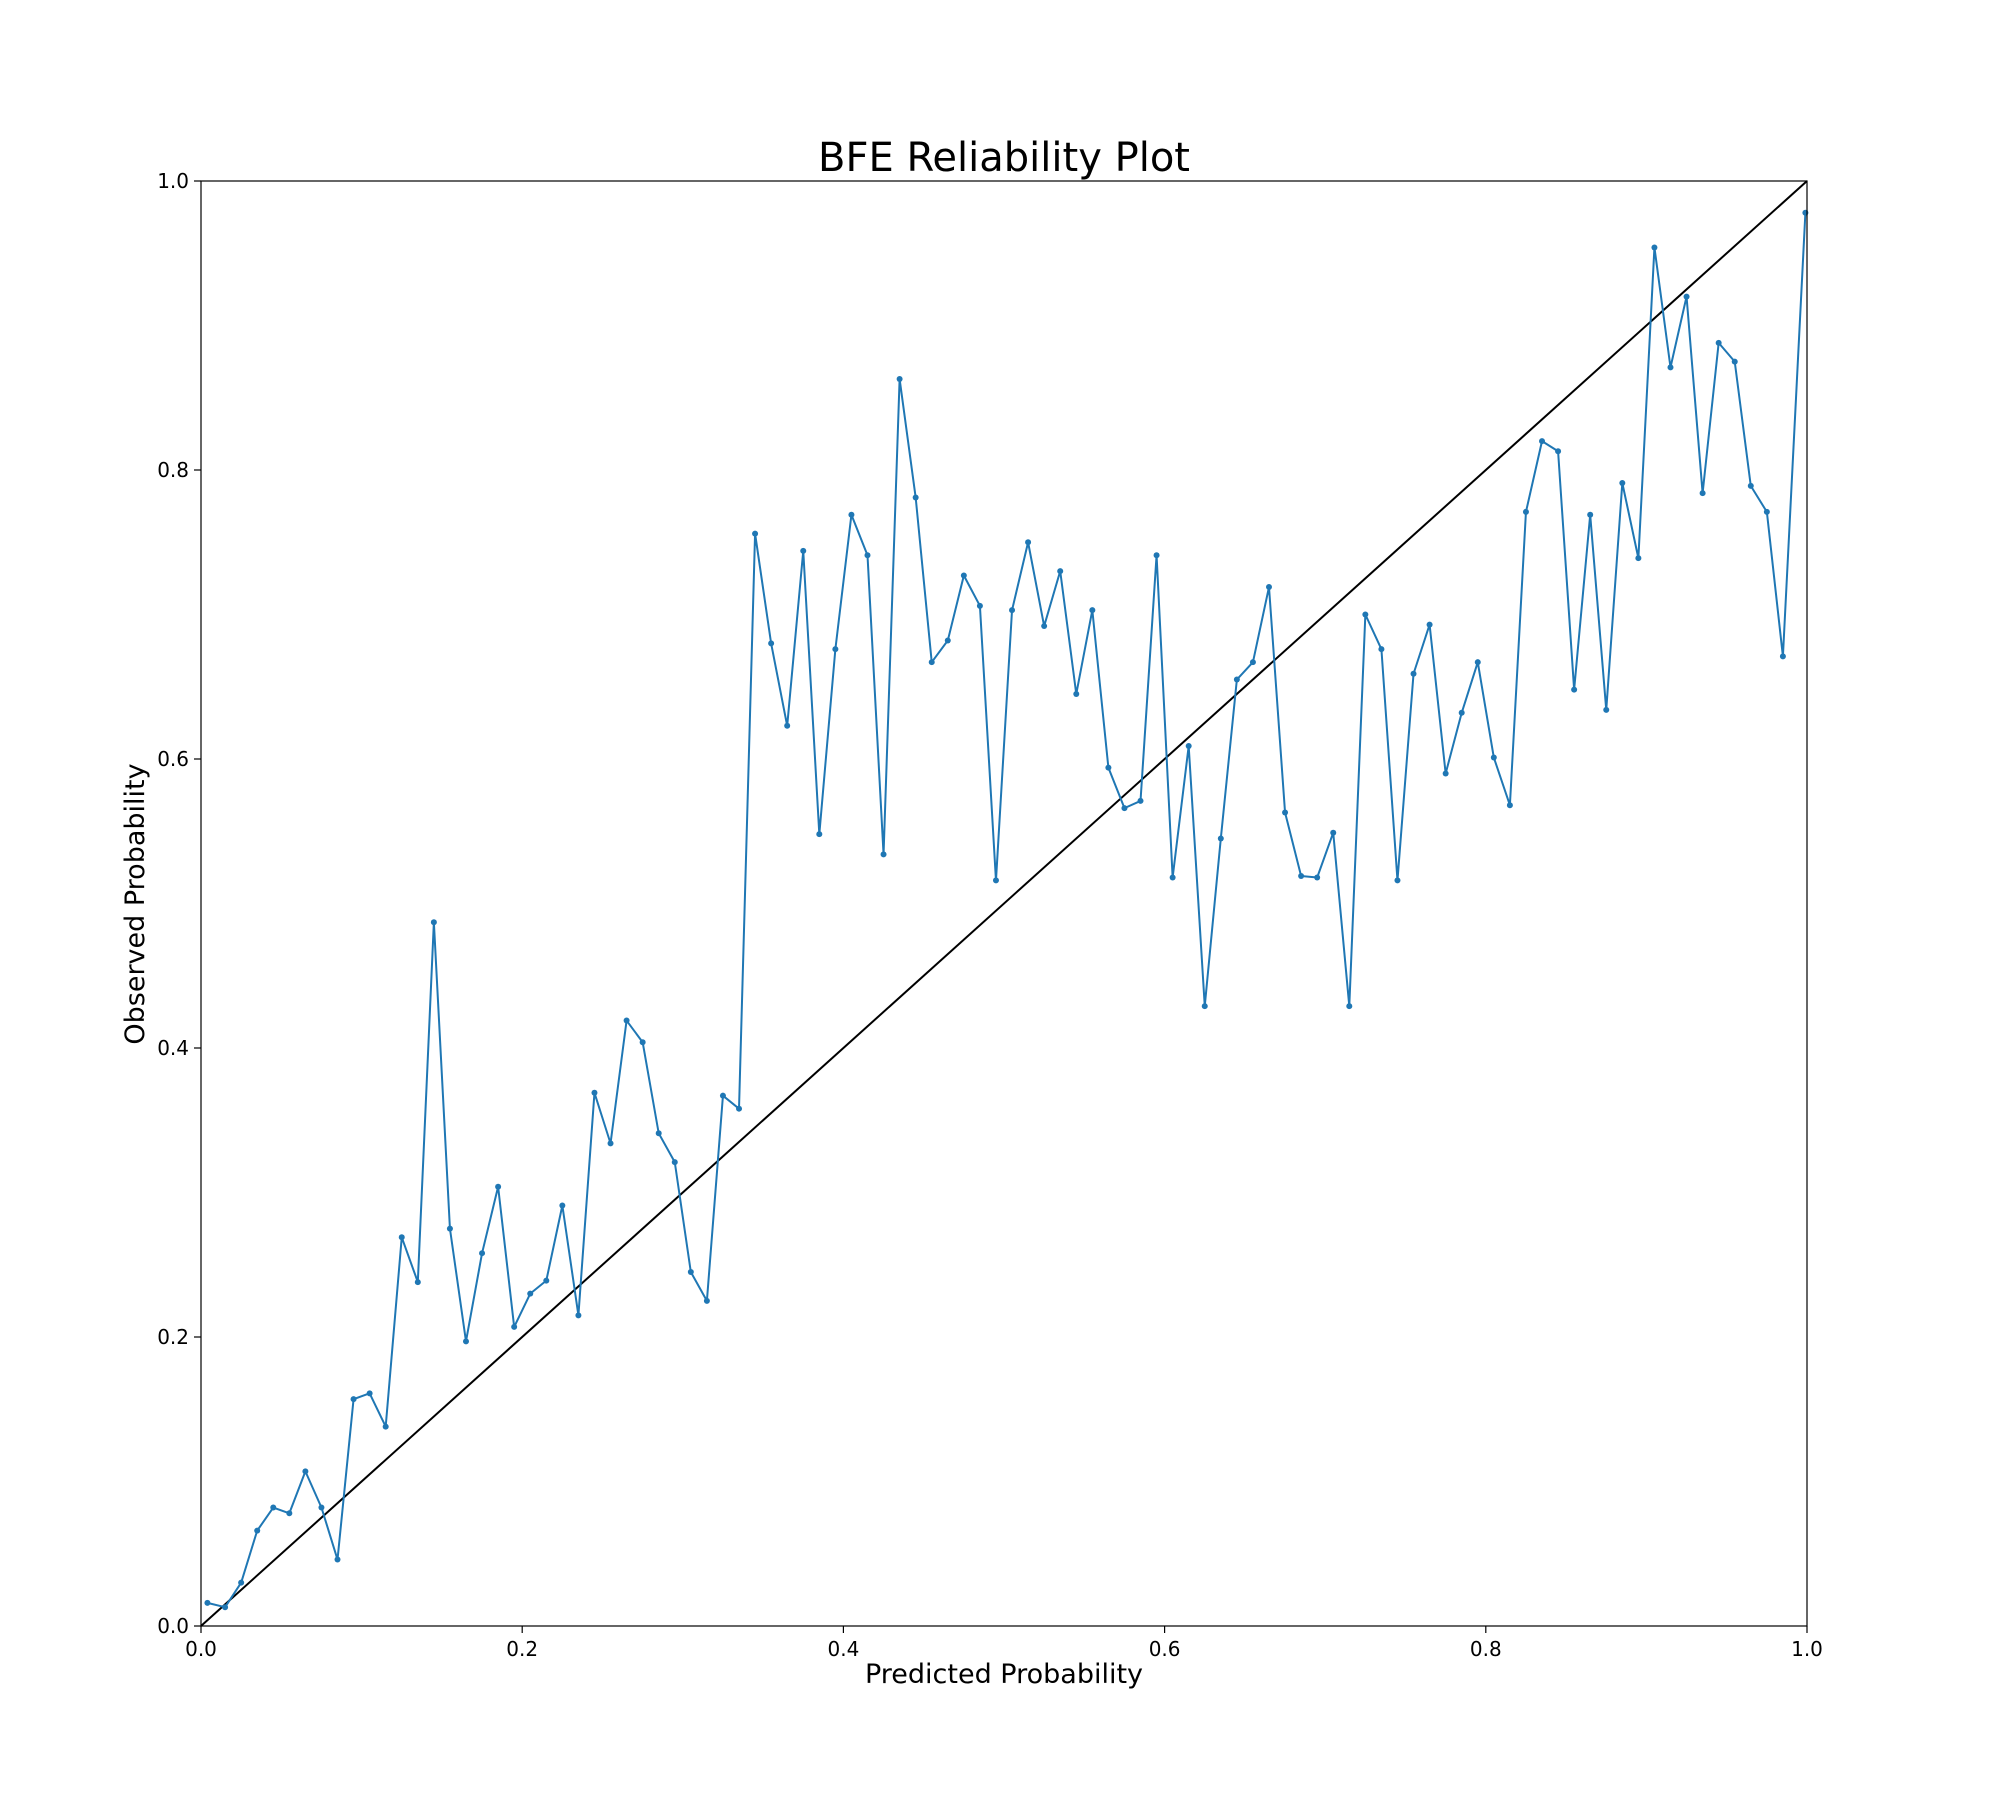 This screenshot has width=2000, height=1800. Describe the element at coordinates (1807, 1649) in the screenshot. I see `x-tick-label: 1.0` at that location.